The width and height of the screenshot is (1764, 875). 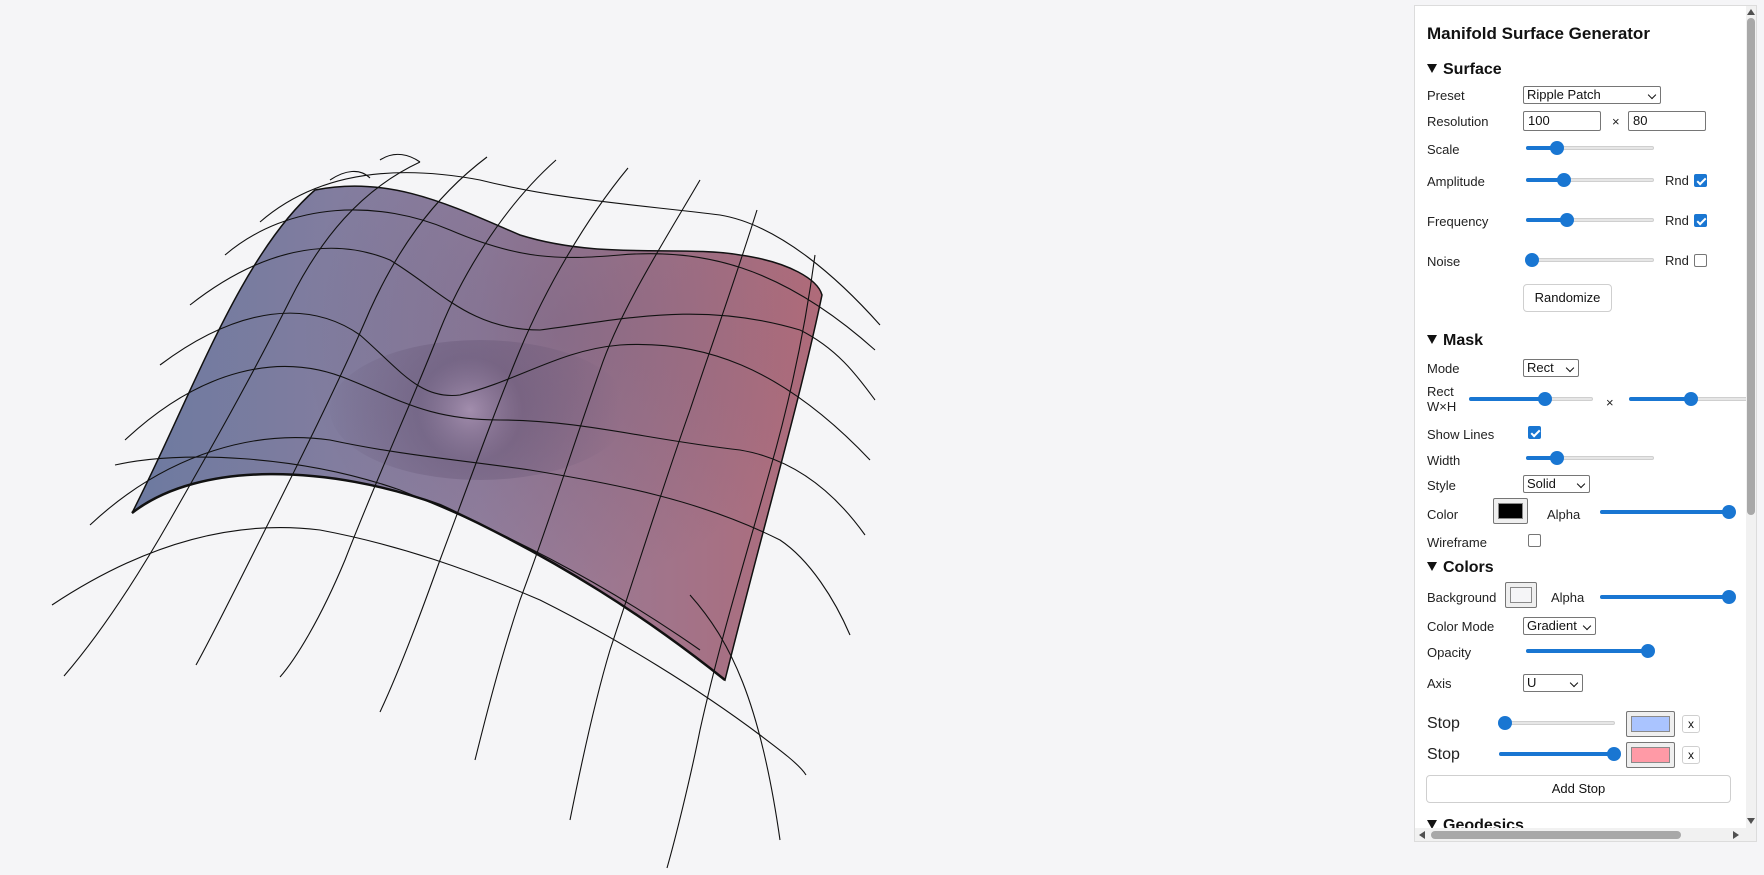 I want to click on color-mode-select: Gradient, so click(x=1559, y=626).